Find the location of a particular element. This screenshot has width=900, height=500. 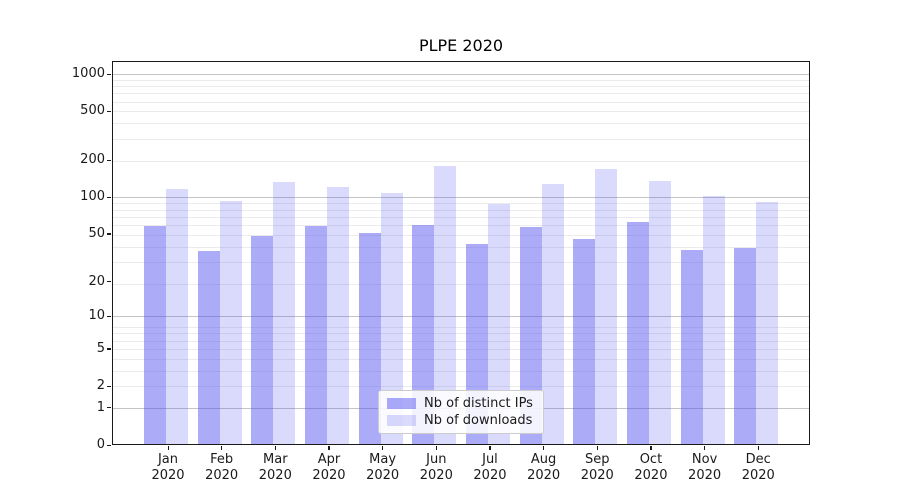

x-tick-label: Nov 2020 is located at coordinates (705, 467).